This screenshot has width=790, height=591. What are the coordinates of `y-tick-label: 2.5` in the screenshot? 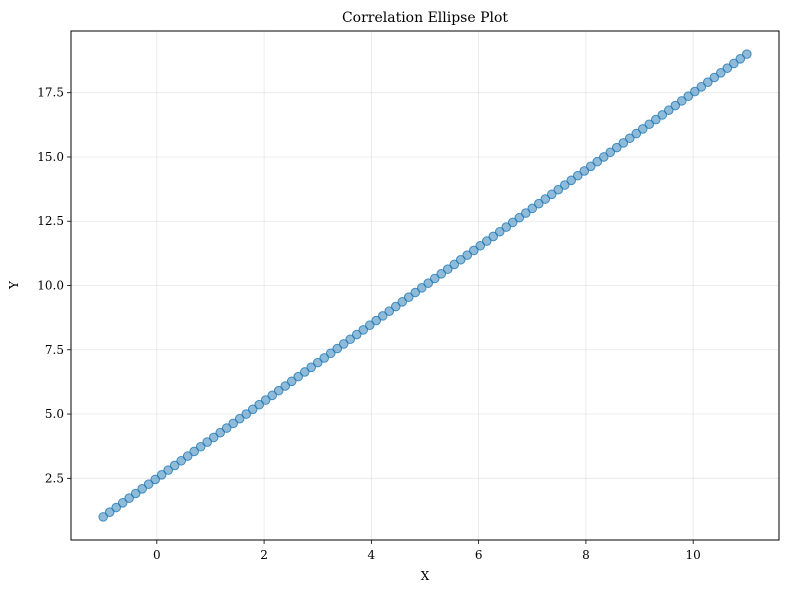 It's located at (54, 478).